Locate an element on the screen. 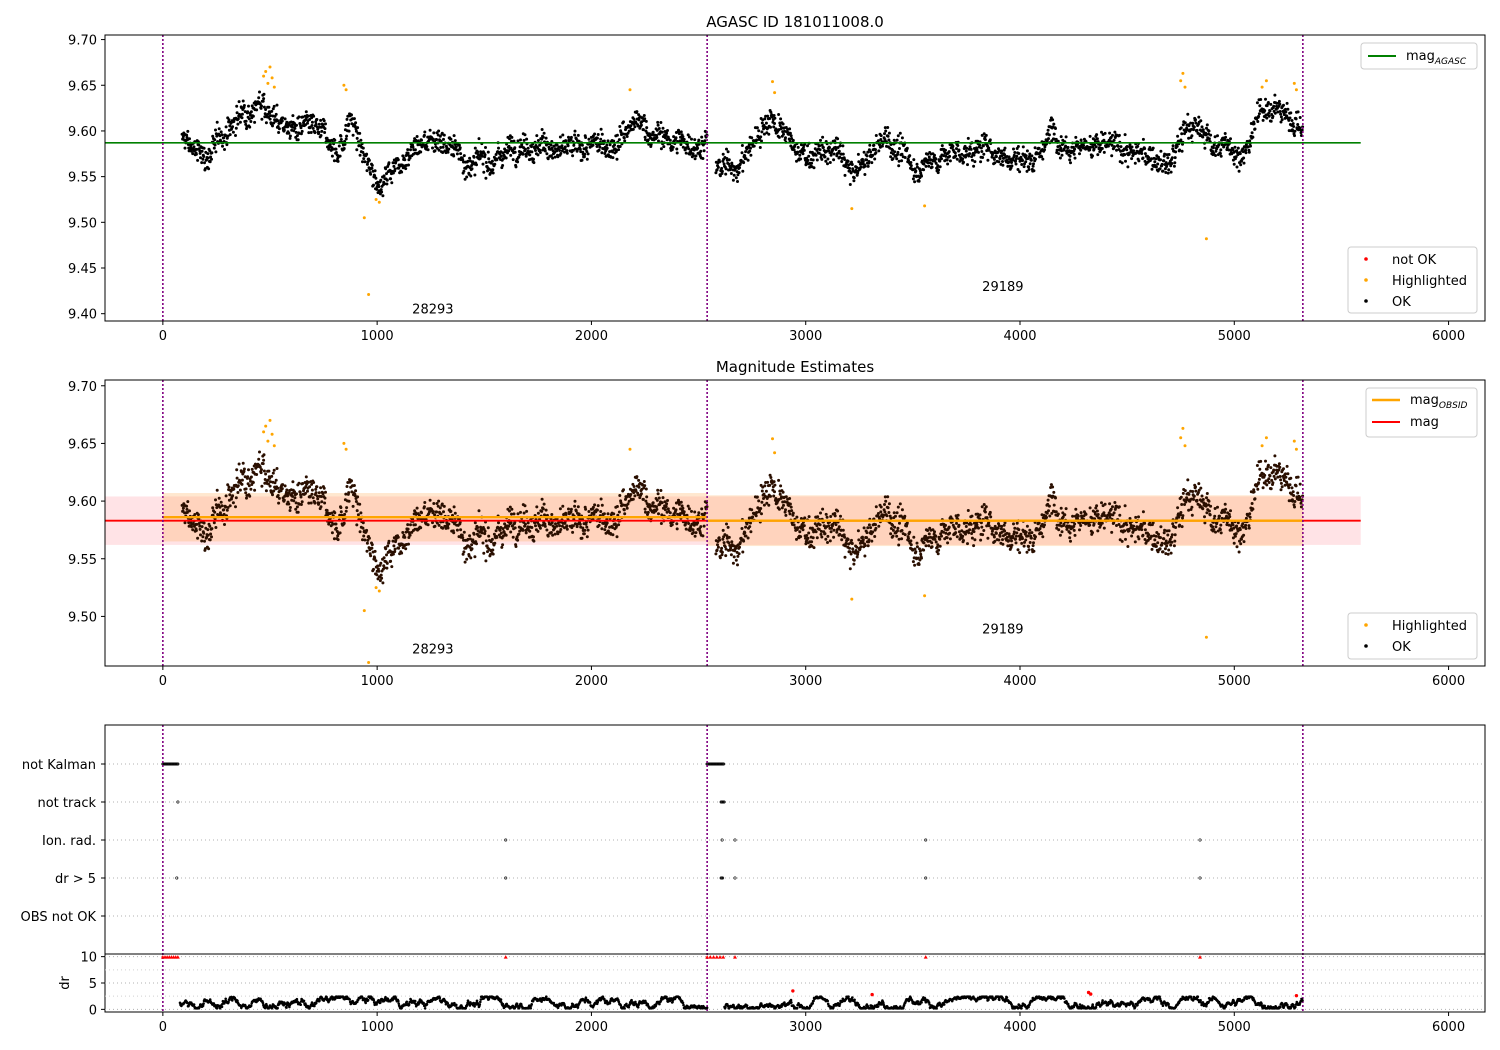  agasc-ok-points is located at coordinates (742, 144).